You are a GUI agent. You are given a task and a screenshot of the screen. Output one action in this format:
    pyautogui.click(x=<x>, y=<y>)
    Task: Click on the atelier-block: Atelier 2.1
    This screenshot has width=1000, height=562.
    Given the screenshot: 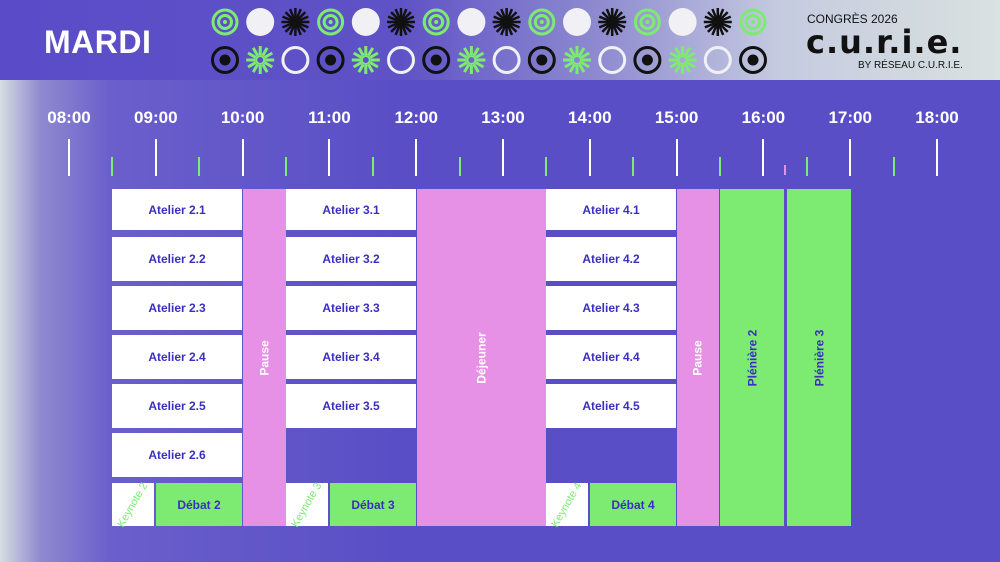 What is the action you would take?
    pyautogui.click(x=177, y=209)
    